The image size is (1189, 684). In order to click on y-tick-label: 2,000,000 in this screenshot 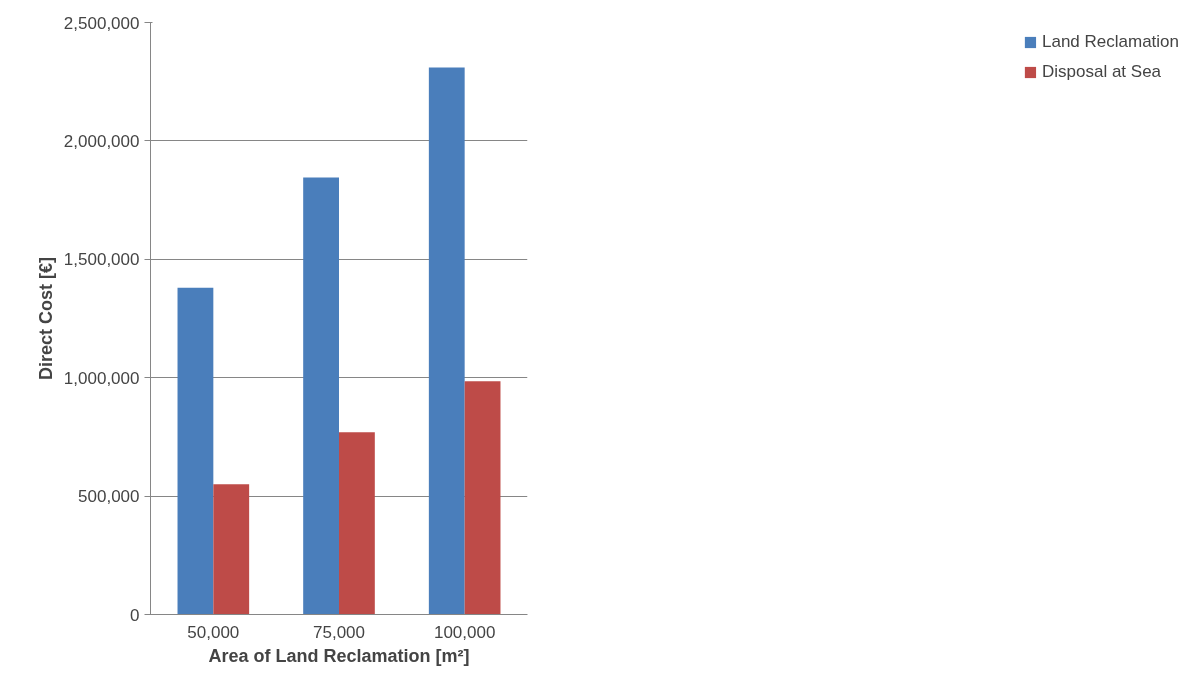, I will do `click(101, 141)`.